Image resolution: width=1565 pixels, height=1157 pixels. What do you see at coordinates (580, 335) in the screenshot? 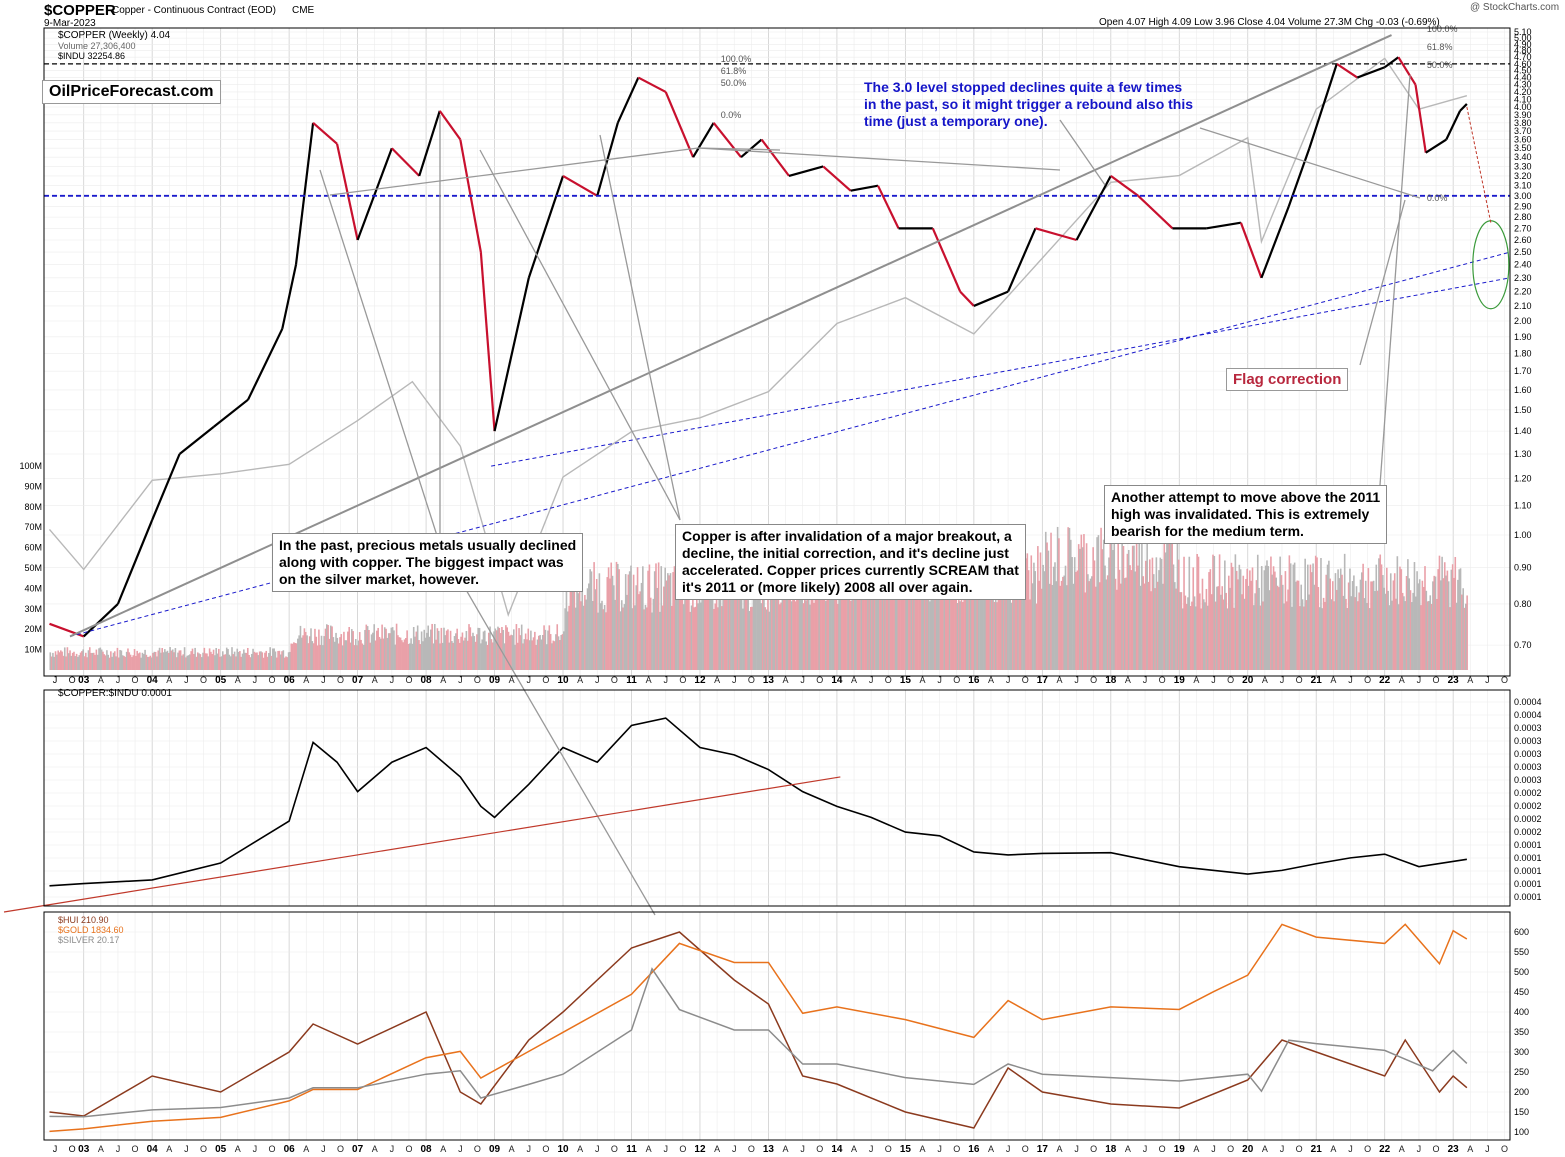
I see `annotation-pointer` at bounding box center [580, 335].